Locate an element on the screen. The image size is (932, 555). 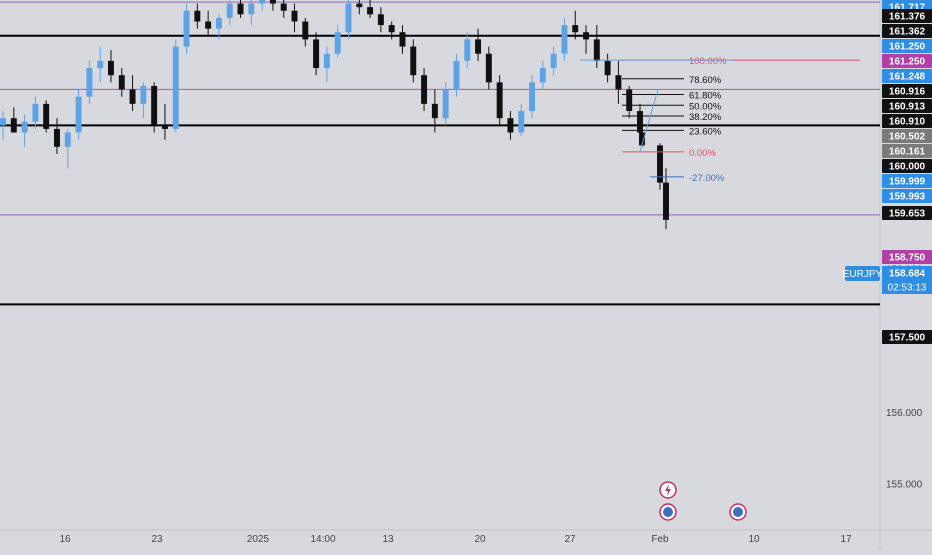
price-label-text: 159.993 is located at coordinates (907, 197).